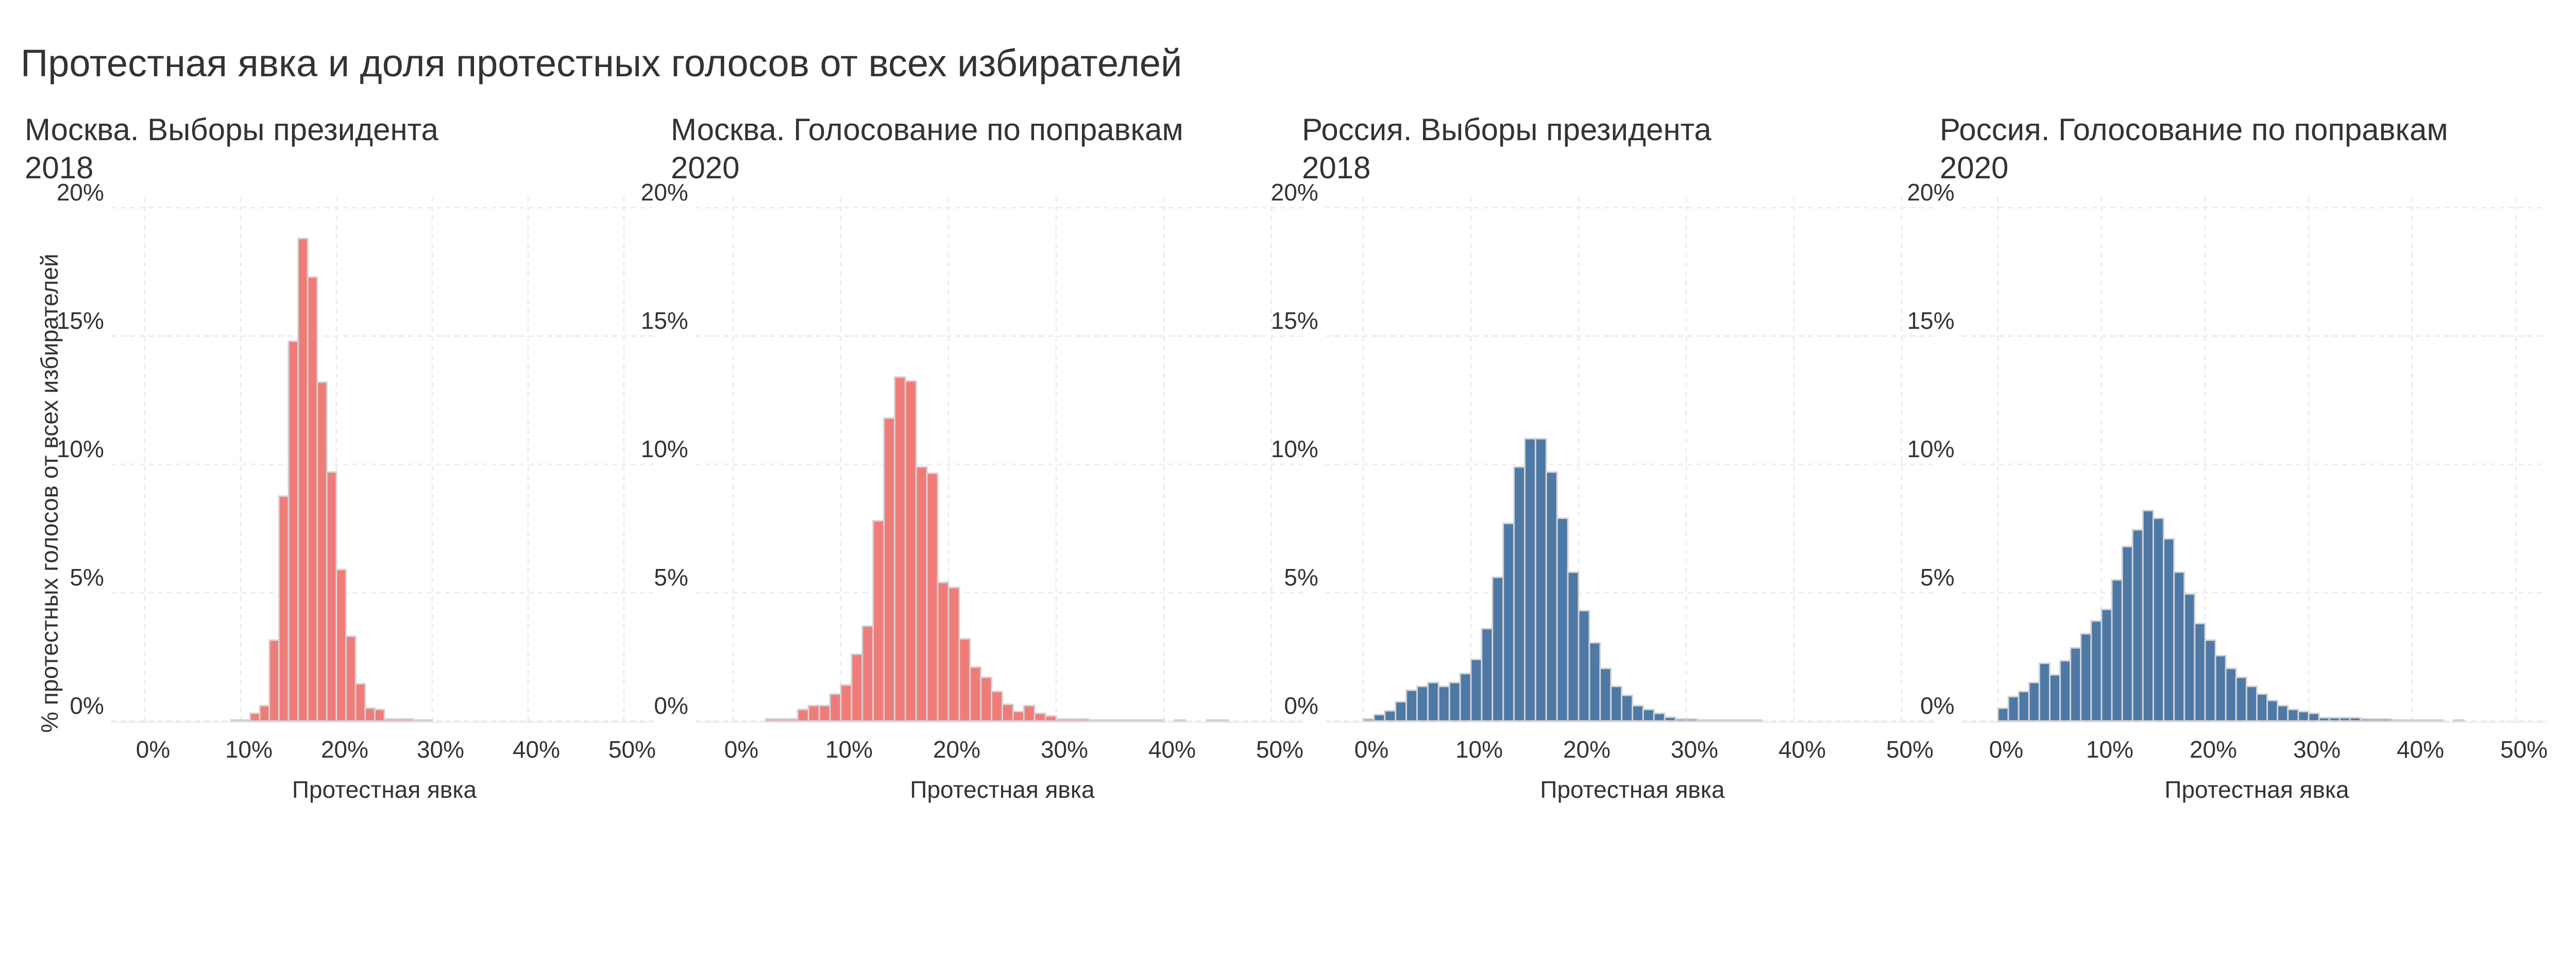 This screenshot has height=971, width=2576. What do you see at coordinates (2109, 749) in the screenshot?
I see `x-tick-label: 10%` at bounding box center [2109, 749].